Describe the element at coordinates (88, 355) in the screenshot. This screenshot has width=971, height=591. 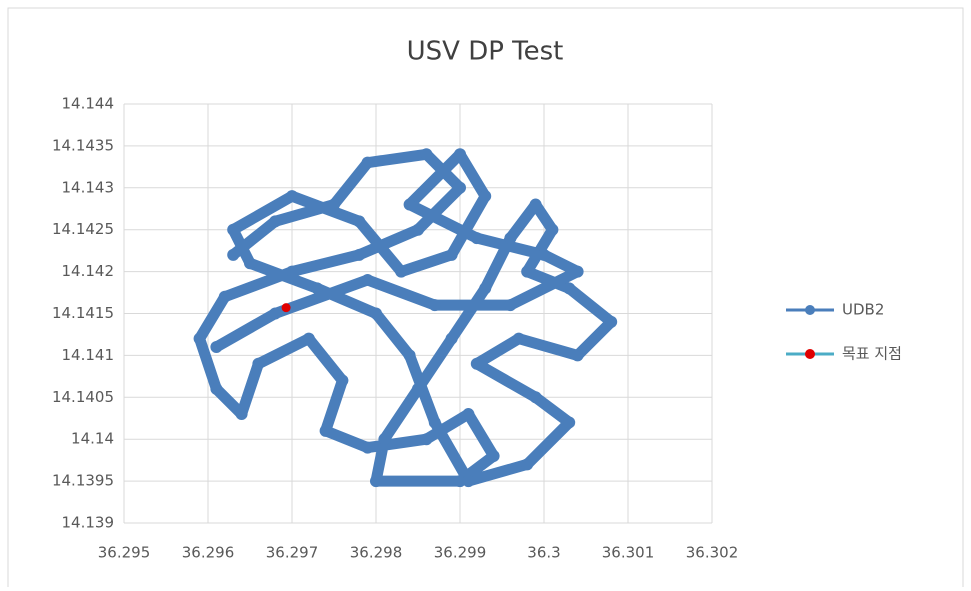
I see `y-tick-label: 14.141` at that location.